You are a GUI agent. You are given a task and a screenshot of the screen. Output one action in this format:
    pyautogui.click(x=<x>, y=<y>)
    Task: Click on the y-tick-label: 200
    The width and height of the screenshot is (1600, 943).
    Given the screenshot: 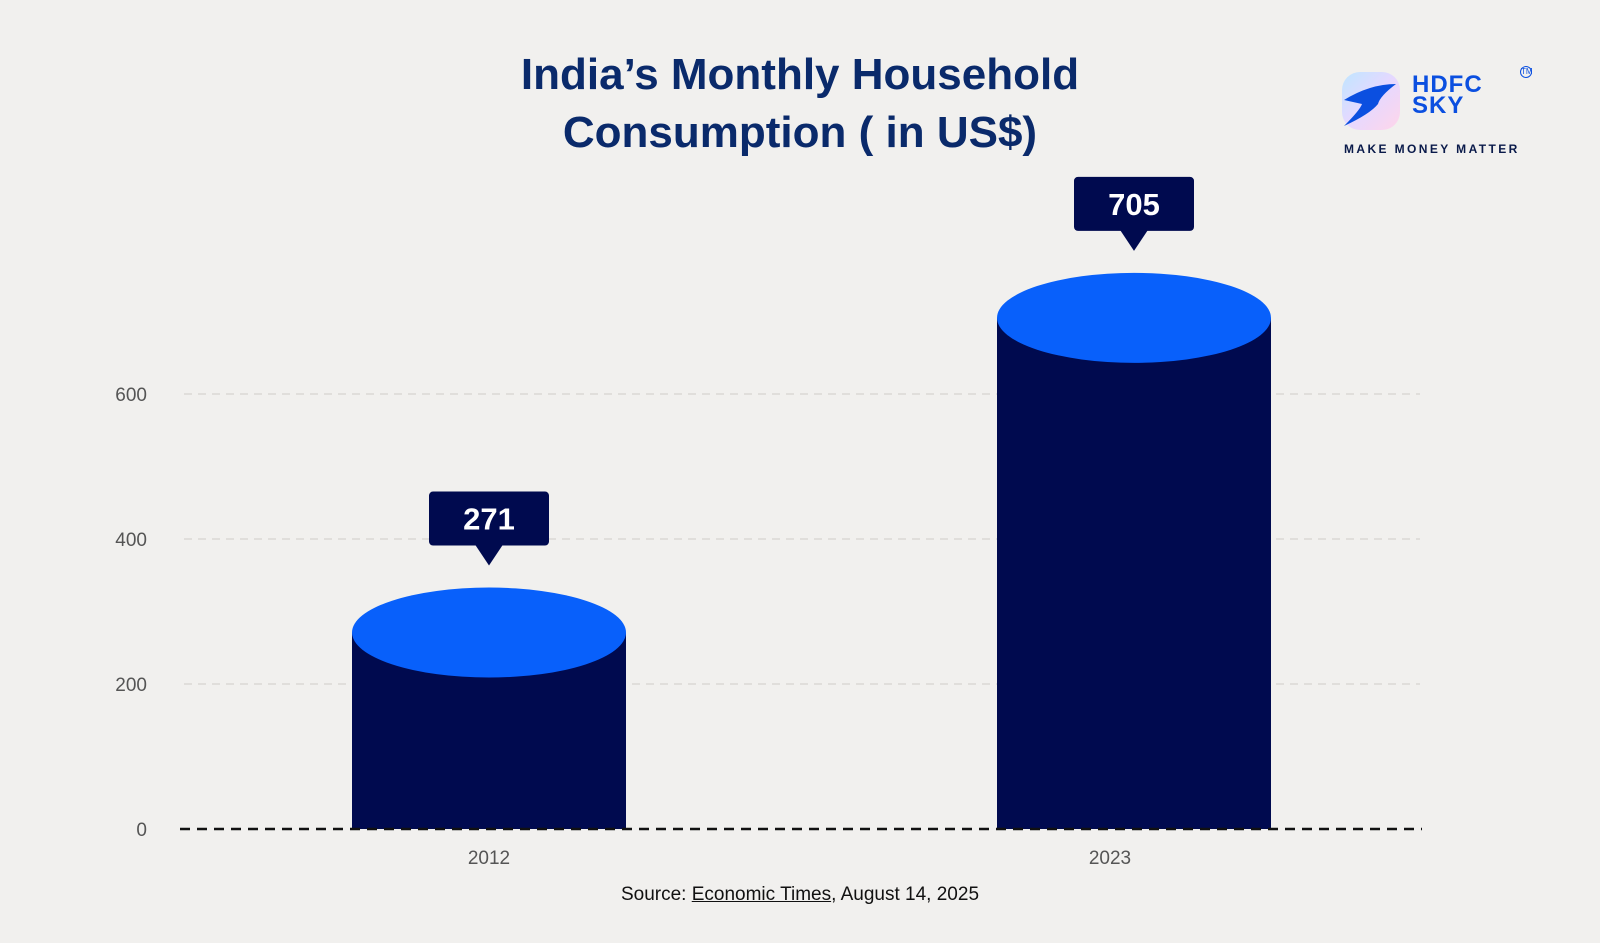 What is the action you would take?
    pyautogui.click(x=131, y=685)
    